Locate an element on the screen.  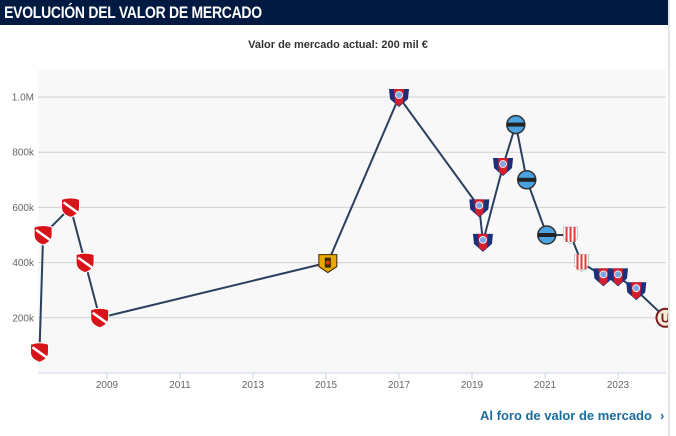
y-tick-label: 600k is located at coordinates (23, 208).